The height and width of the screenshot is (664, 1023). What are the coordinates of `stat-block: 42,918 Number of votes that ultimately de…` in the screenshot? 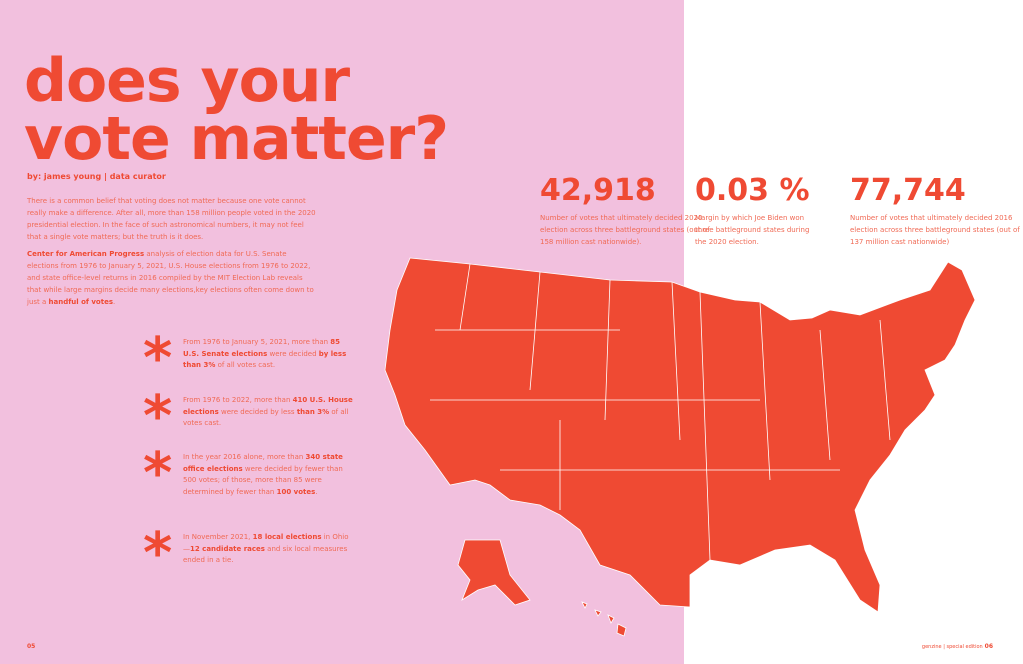 It's located at (625, 211).